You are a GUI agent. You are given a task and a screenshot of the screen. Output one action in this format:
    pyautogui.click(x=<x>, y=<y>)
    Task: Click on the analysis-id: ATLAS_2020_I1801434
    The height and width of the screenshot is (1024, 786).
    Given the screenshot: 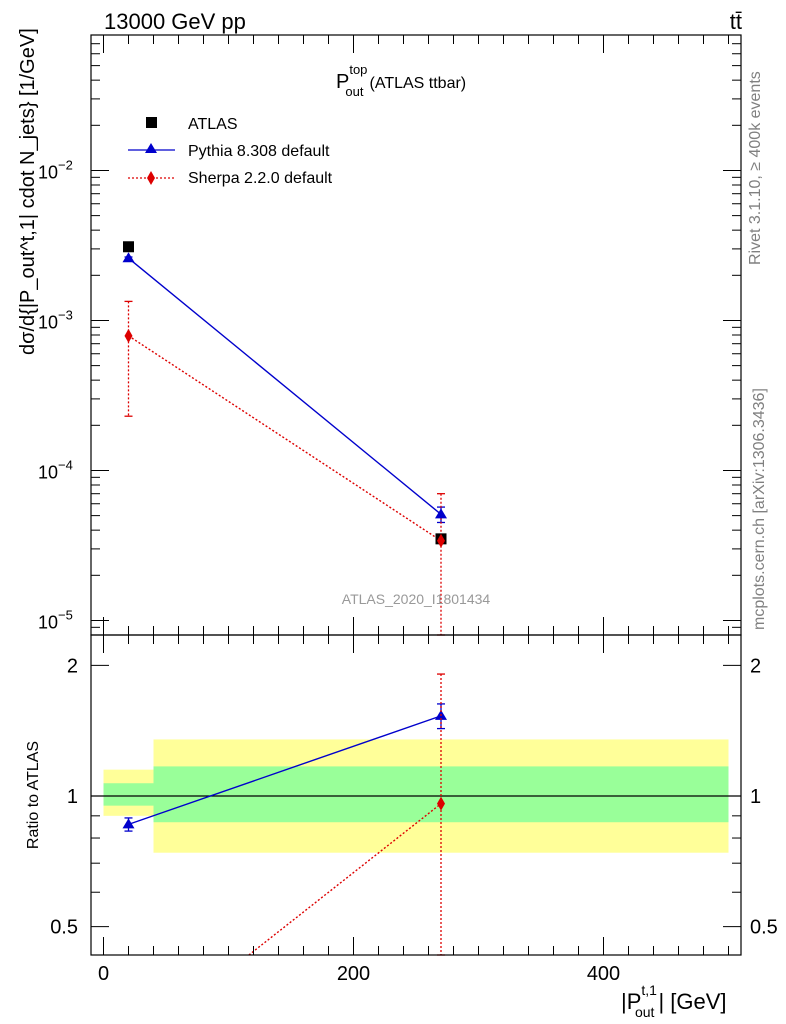 What is the action you would take?
    pyautogui.click(x=416, y=599)
    